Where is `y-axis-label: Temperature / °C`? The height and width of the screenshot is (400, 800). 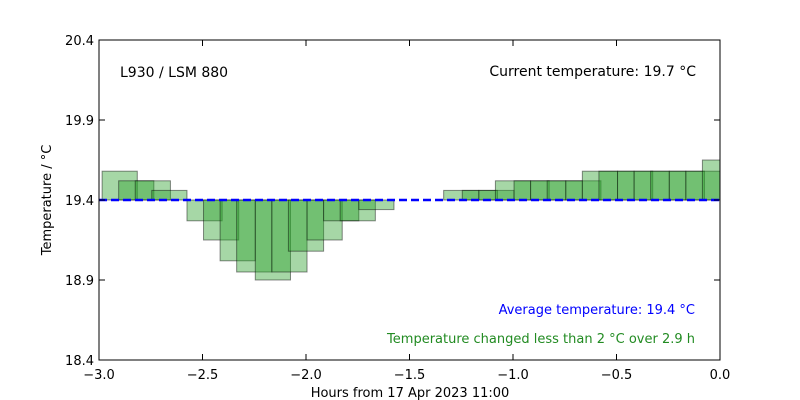 y-axis-label: Temperature / °C is located at coordinates (47, 201).